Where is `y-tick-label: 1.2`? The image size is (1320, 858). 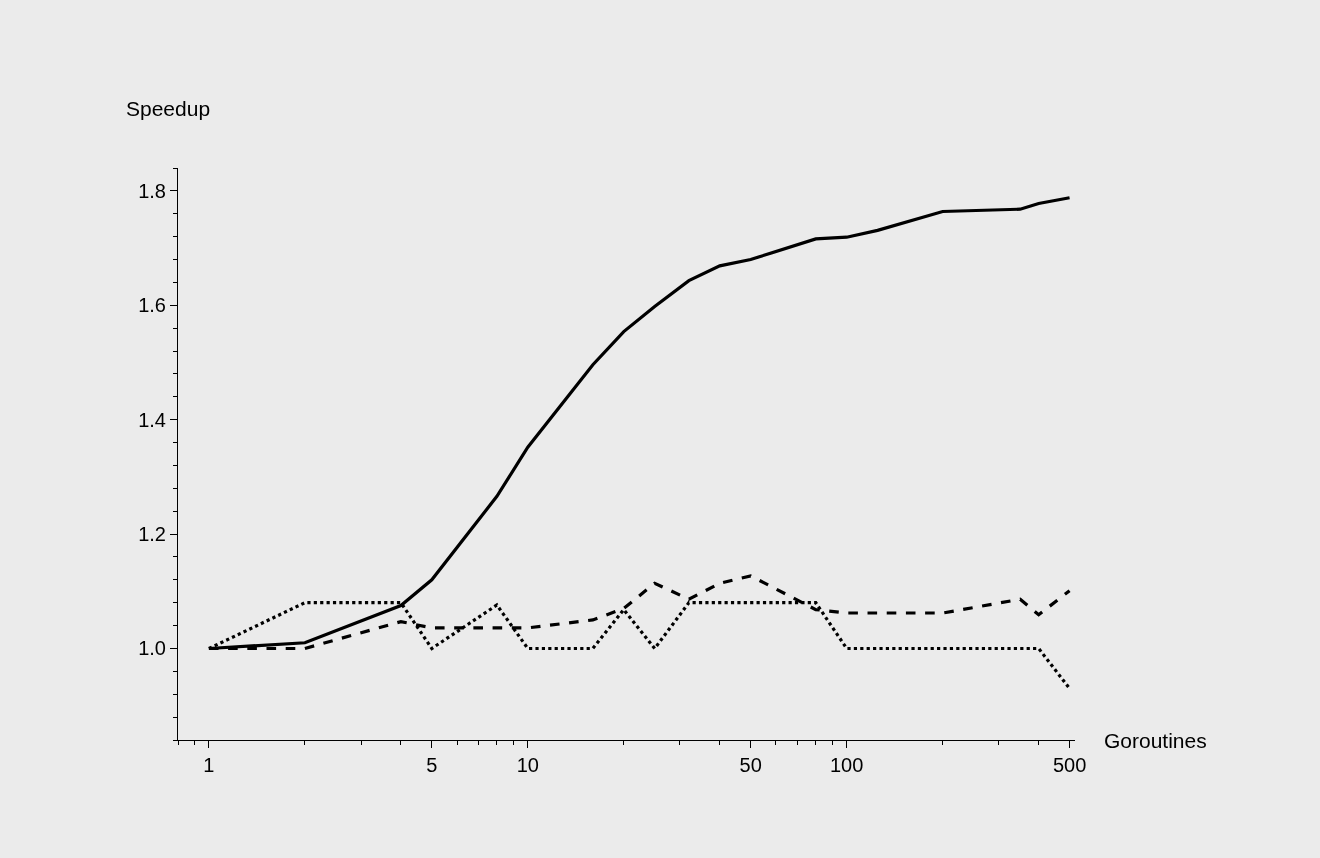 y-tick-label: 1.2 is located at coordinates (152, 534).